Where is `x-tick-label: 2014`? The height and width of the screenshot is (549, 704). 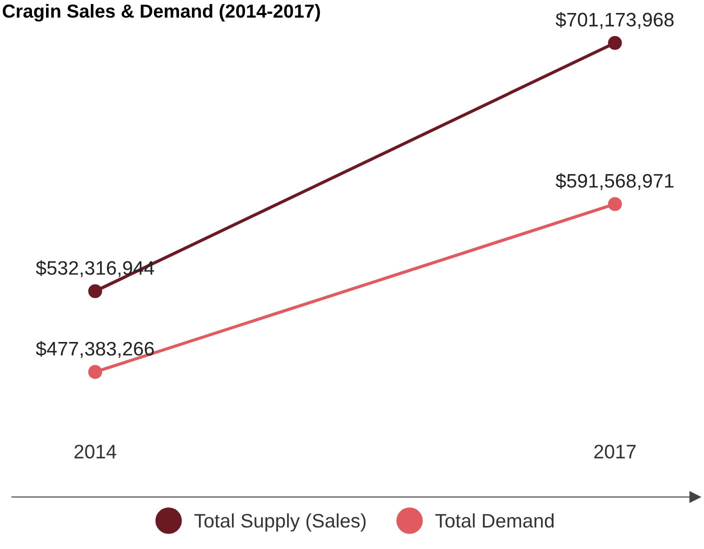 x-tick-label: 2014 is located at coordinates (95, 451).